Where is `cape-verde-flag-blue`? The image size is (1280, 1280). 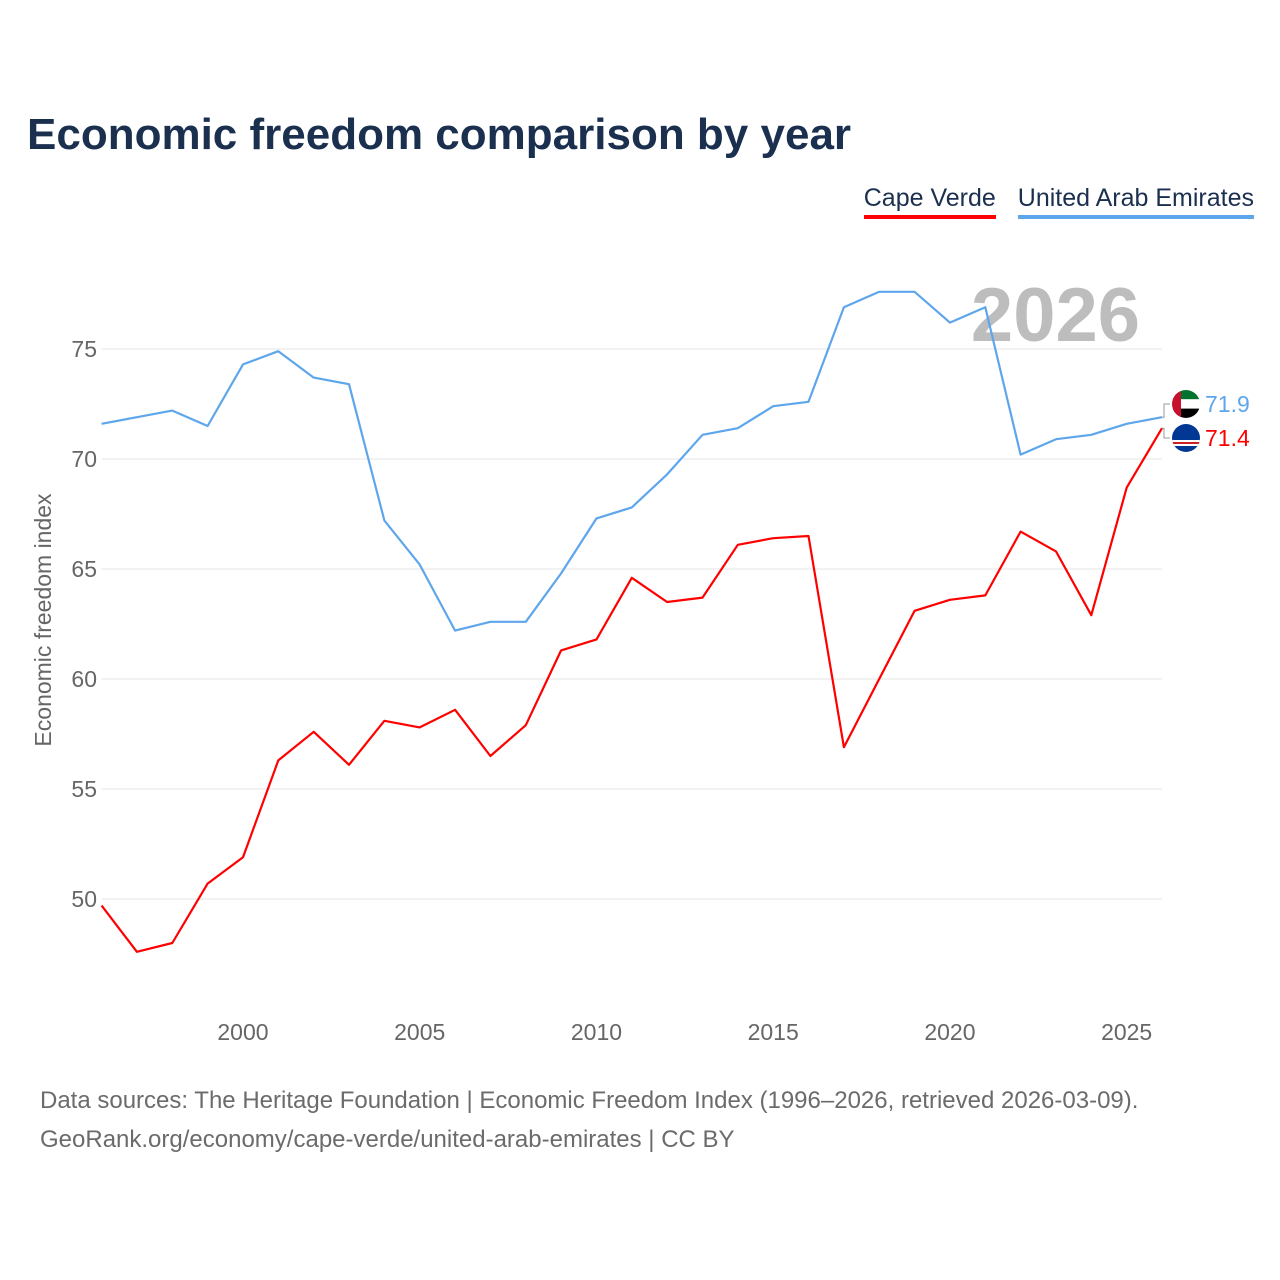 cape-verde-flag-blue is located at coordinates (1186, 438).